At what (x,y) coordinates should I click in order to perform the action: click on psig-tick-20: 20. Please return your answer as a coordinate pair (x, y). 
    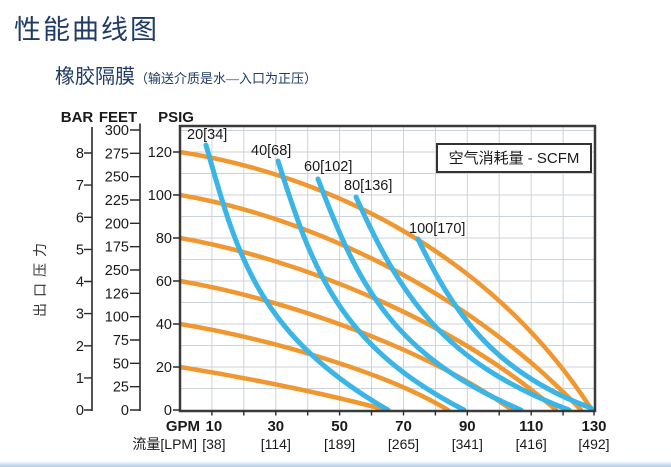
    Looking at the image, I should click on (164, 368).